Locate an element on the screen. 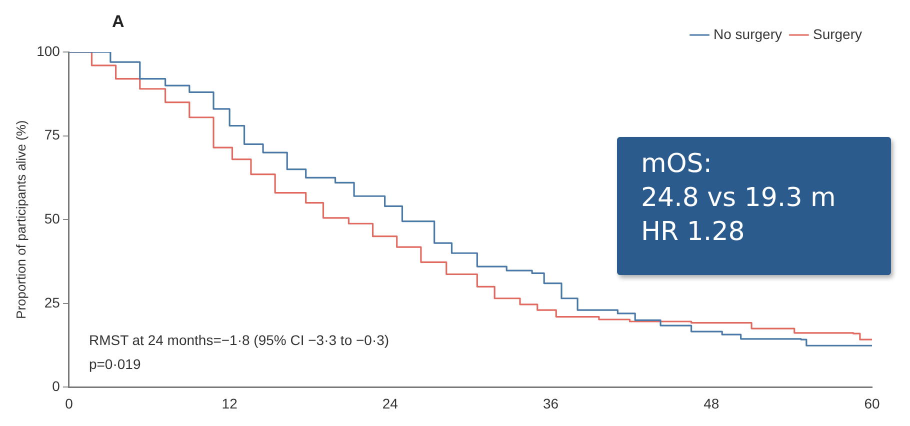 This screenshot has width=910, height=426. chart-title: A is located at coordinates (118, 22).